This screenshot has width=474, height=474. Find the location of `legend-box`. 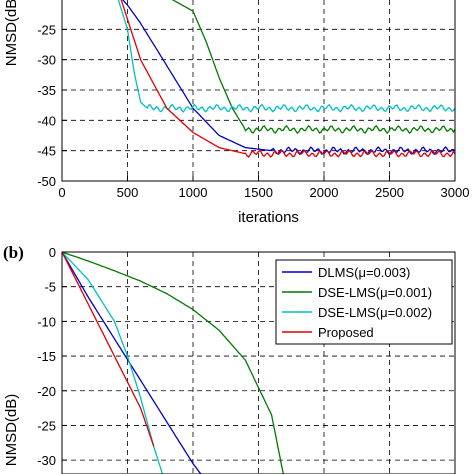

legend-box is located at coordinates (364, 302).